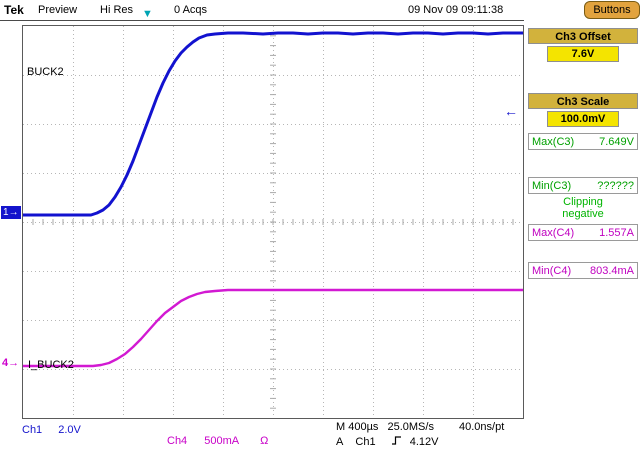  Describe the element at coordinates (365, 442) in the screenshot. I see `trigger-source: Ch1` at that location.